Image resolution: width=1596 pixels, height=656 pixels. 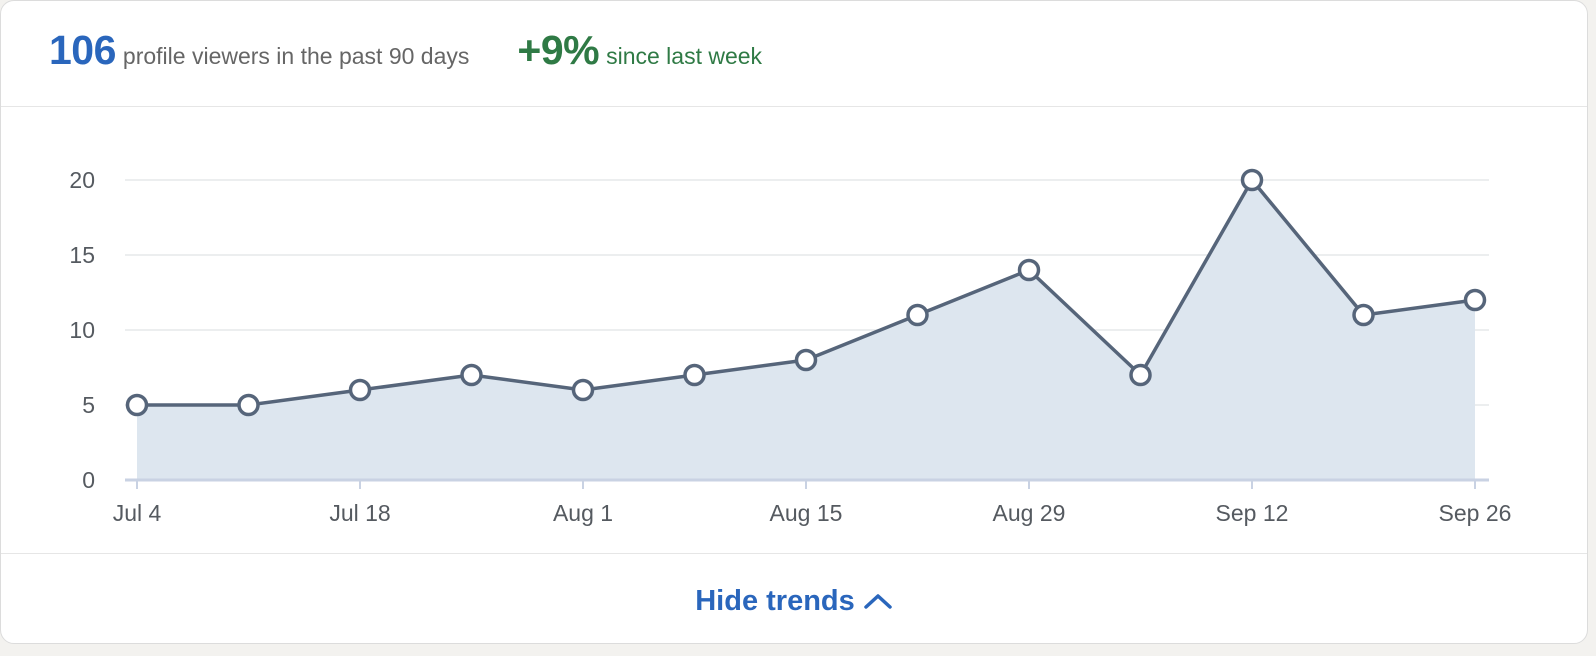 What do you see at coordinates (82, 330) in the screenshot?
I see `y-tick-label: 10` at bounding box center [82, 330].